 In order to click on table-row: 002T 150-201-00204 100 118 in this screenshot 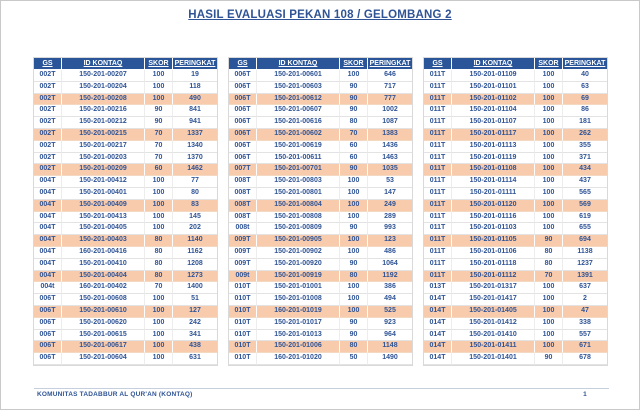, I will do `click(125, 87)`.